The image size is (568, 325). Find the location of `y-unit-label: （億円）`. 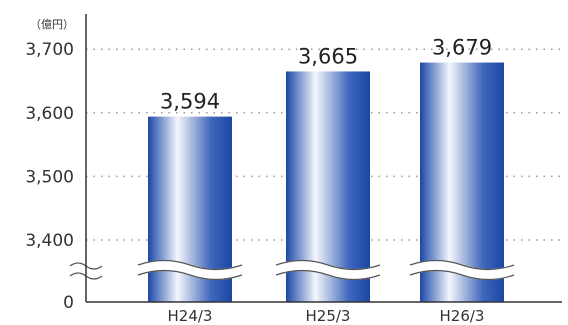

y-unit-label: （億円） is located at coordinates (52, 24).